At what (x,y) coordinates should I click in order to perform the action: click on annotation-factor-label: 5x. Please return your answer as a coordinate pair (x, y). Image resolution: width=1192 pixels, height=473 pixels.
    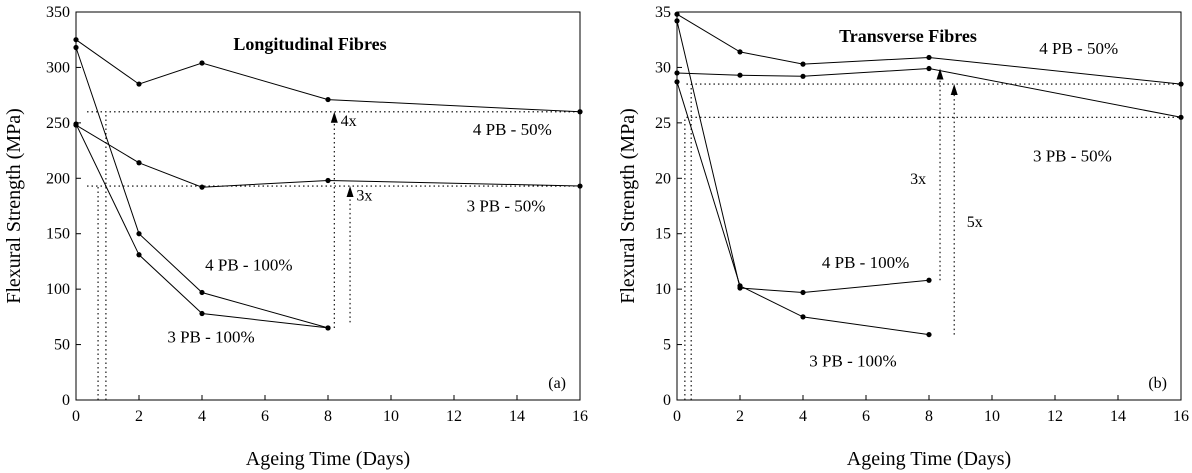
    Looking at the image, I should click on (975, 222).